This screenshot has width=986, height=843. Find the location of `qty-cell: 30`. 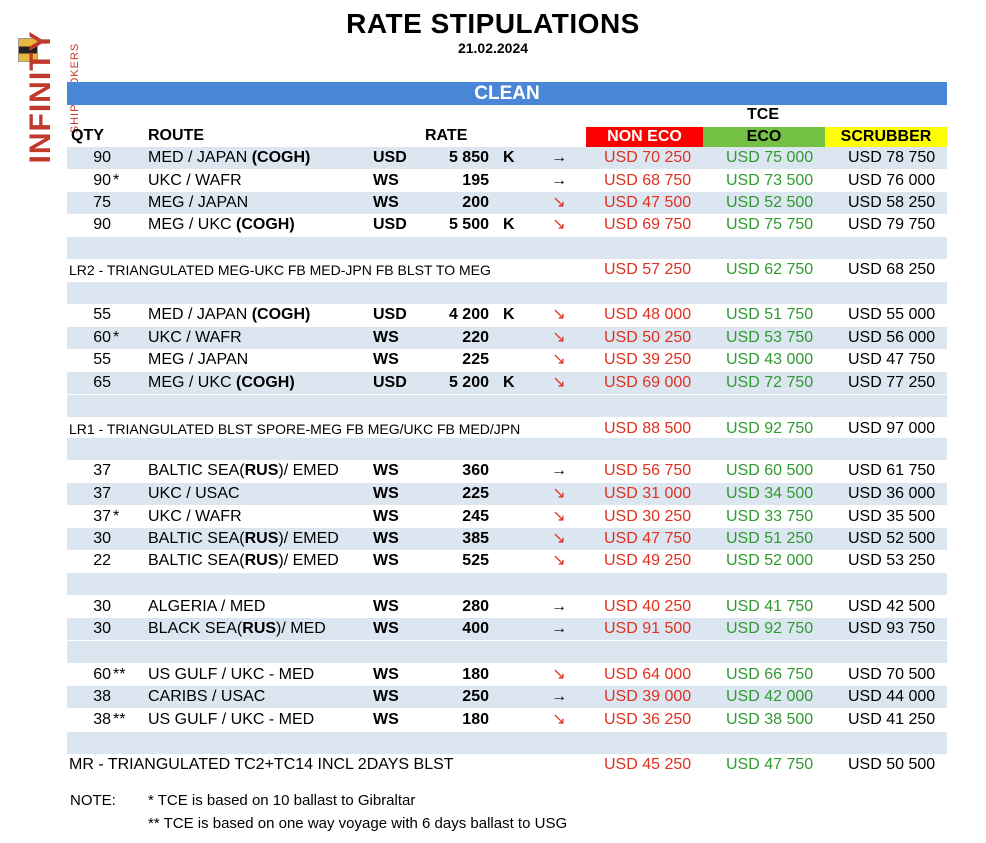

qty-cell: 30 is located at coordinates (102, 538).